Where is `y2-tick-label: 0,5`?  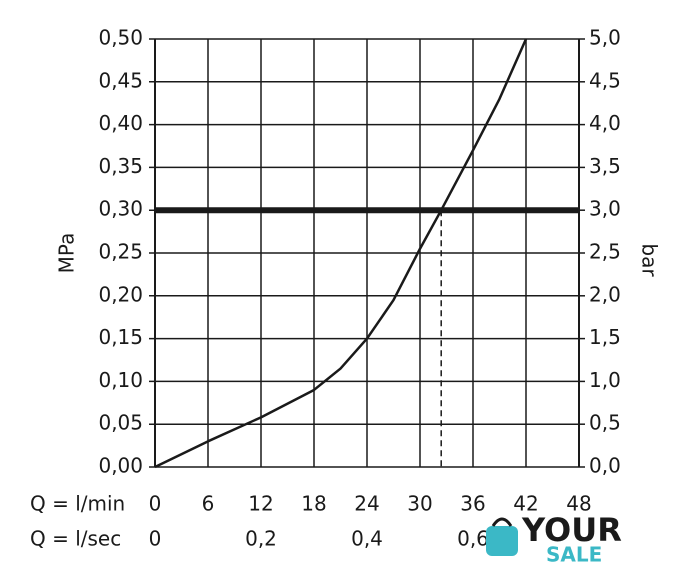 y2-tick-label: 0,5 is located at coordinates (605, 423).